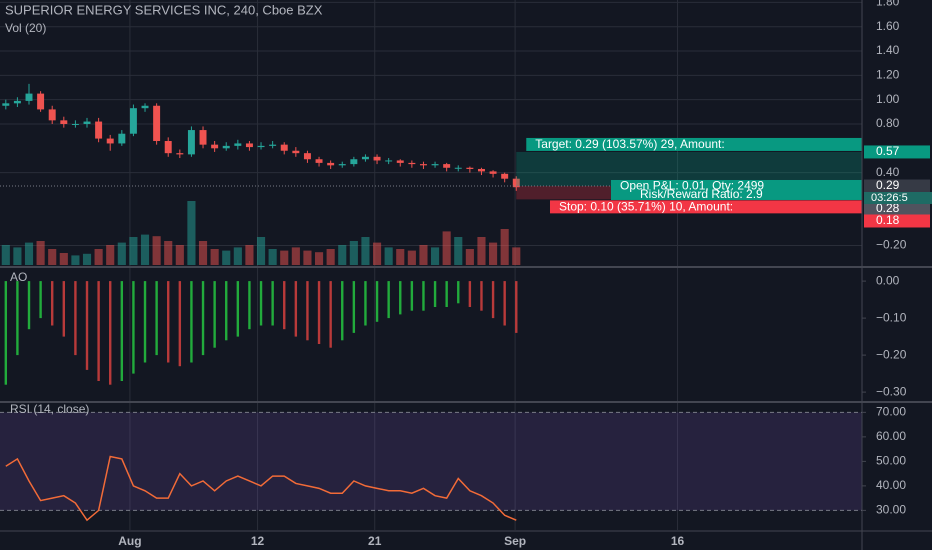  What do you see at coordinates (891, 461) in the screenshot?
I see `y-tick-label: 50.00` at bounding box center [891, 461].